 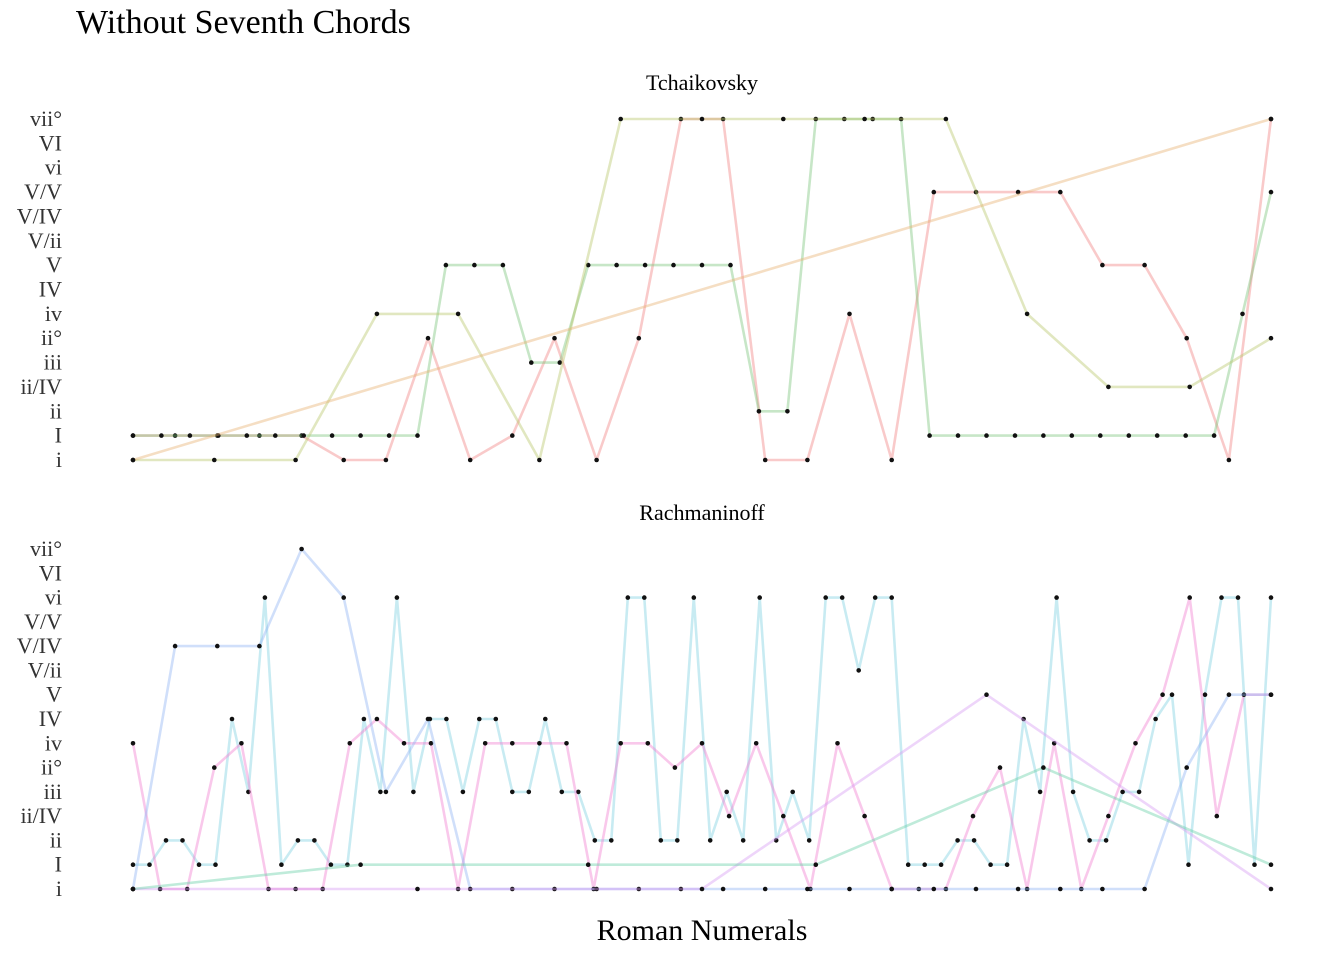 I want to click on y-tick-label: IV, so click(x=50, y=718).